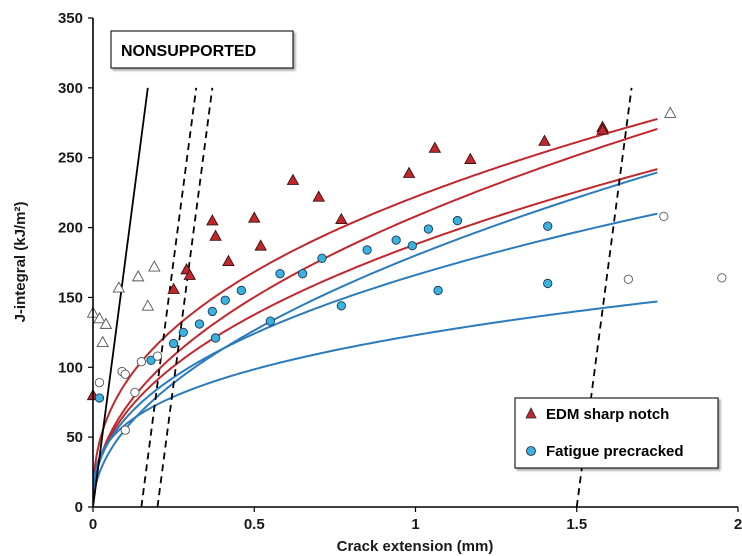 The width and height of the screenshot is (742, 556). I want to click on y-tick-label: 0, so click(79, 507).